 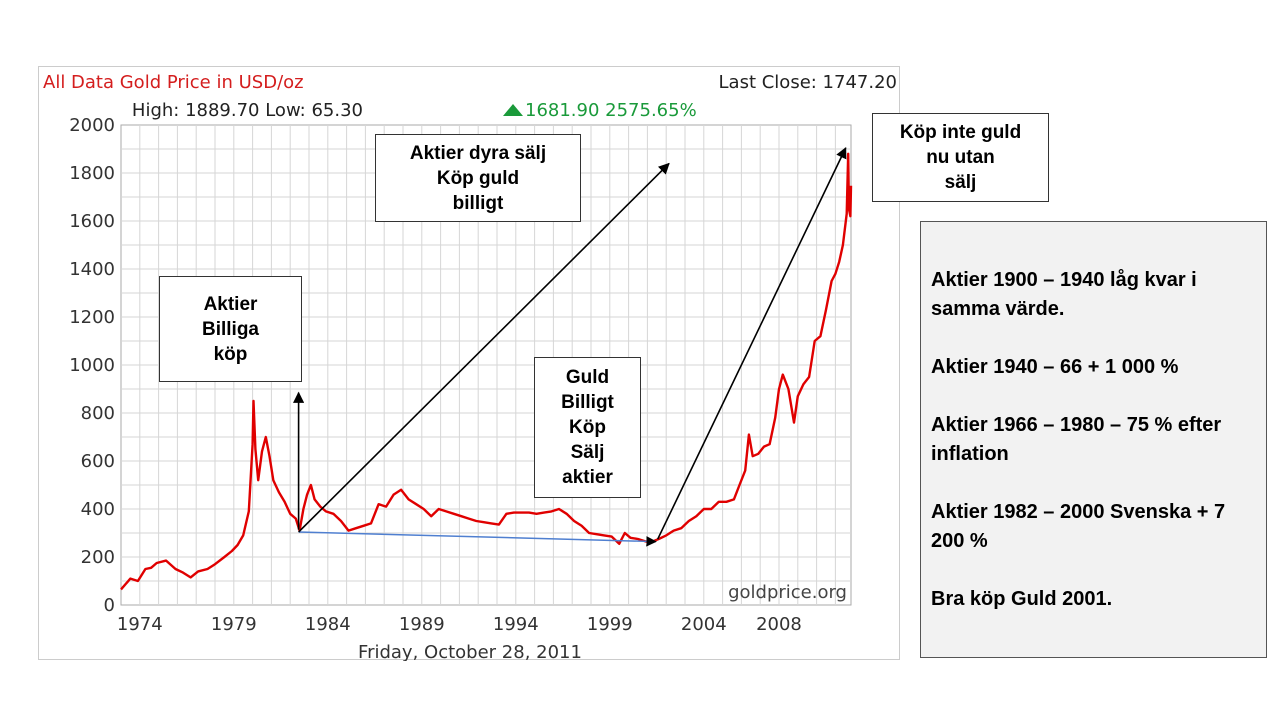 I want to click on y-tick-label: 0, so click(x=109, y=605).